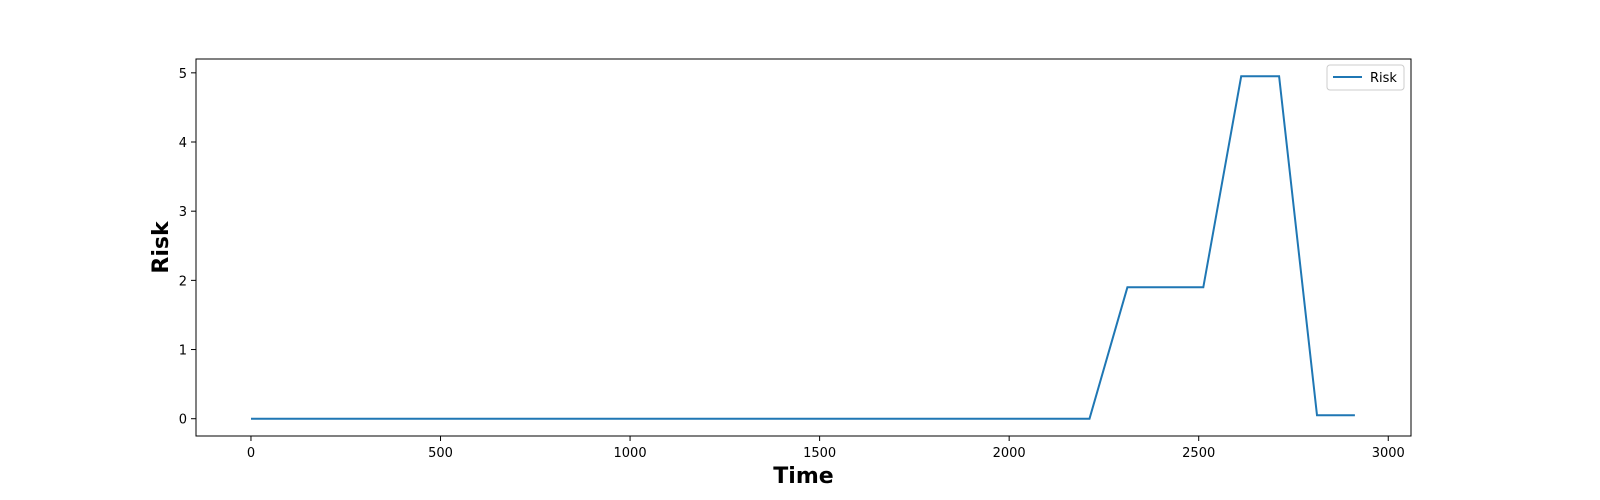 Image resolution: width=1600 pixels, height=500 pixels. What do you see at coordinates (1383, 78) in the screenshot?
I see `legend-label: Risk` at bounding box center [1383, 78].